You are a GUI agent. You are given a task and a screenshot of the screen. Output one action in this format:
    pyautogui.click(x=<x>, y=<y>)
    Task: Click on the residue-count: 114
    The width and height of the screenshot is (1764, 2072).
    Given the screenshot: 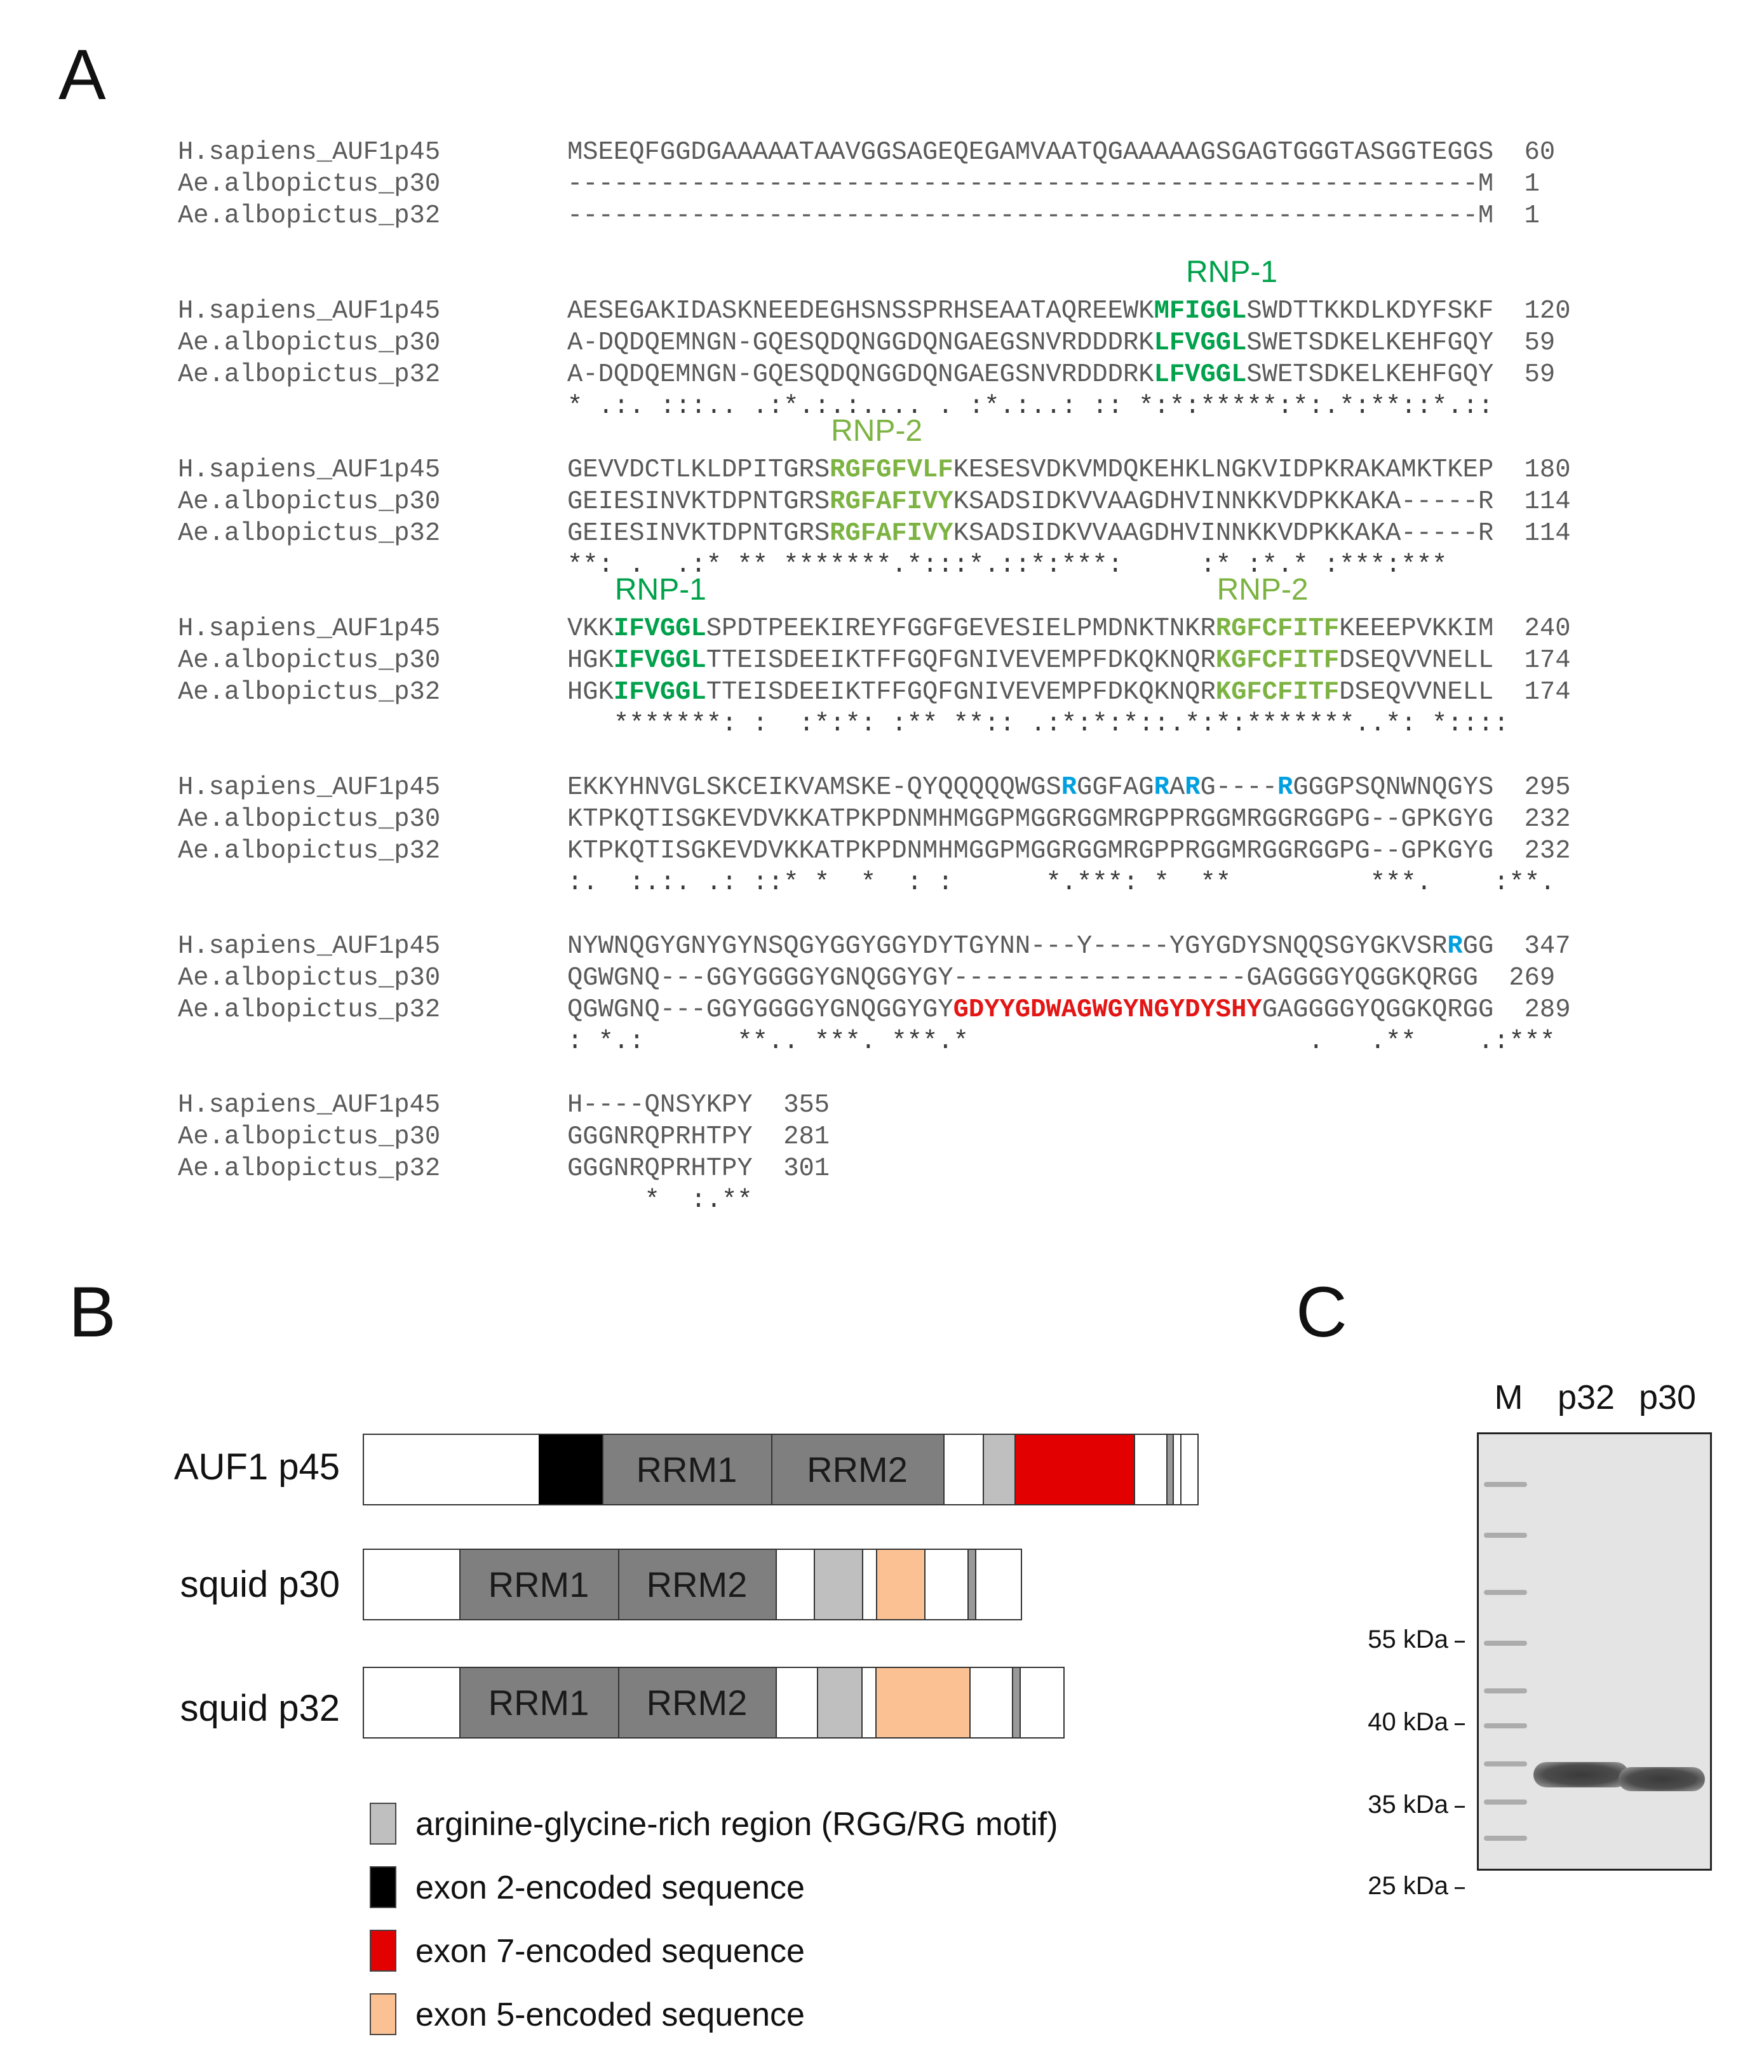 What is the action you would take?
    pyautogui.click(x=1548, y=501)
    